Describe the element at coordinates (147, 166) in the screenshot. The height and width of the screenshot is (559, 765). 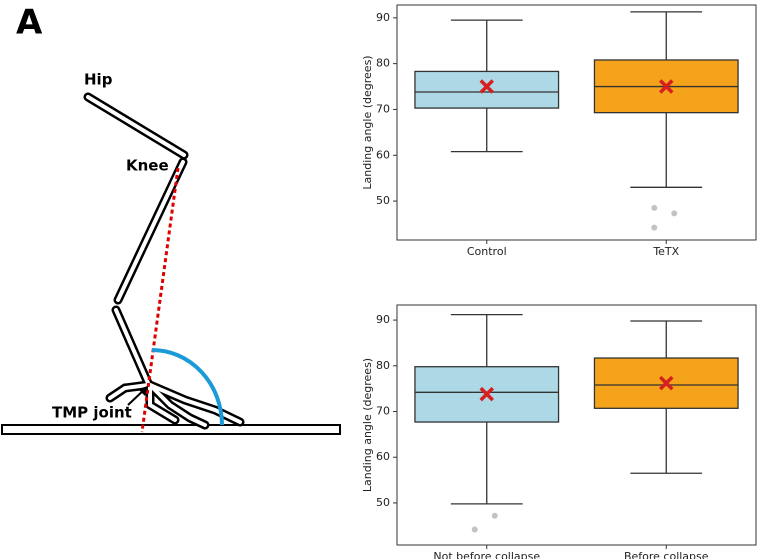
I see `diagram-label: Knee` at that location.